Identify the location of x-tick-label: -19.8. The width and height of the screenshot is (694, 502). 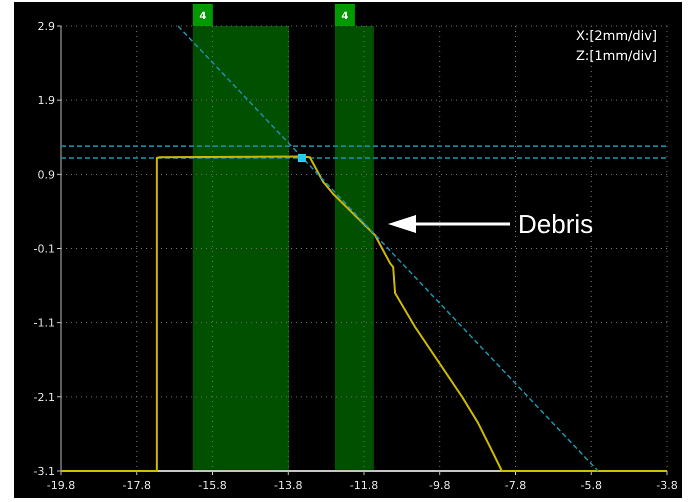
(61, 485).